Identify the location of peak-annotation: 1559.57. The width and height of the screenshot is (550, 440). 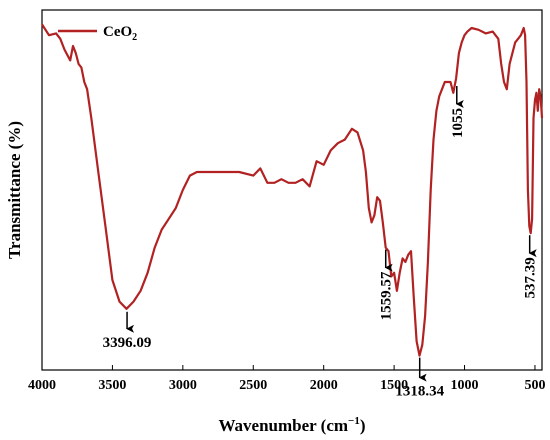
(387, 284).